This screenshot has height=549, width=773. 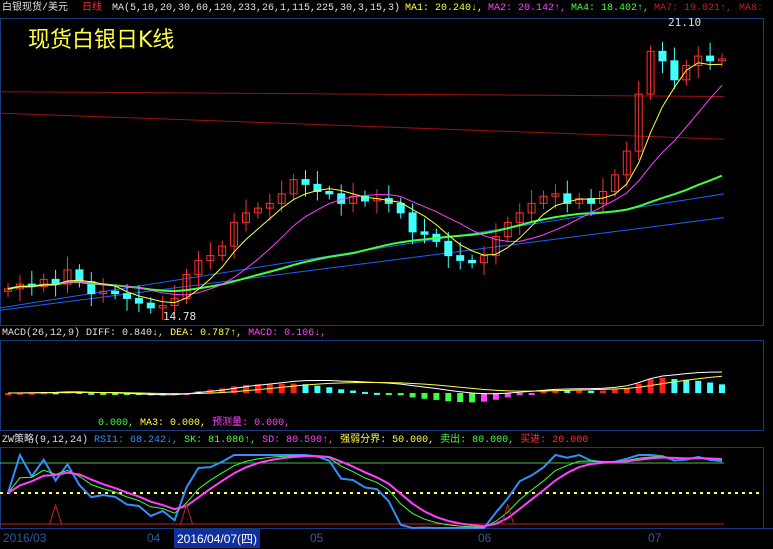 I want to click on buy-value: 买进: 20.000, so click(x=554, y=440).